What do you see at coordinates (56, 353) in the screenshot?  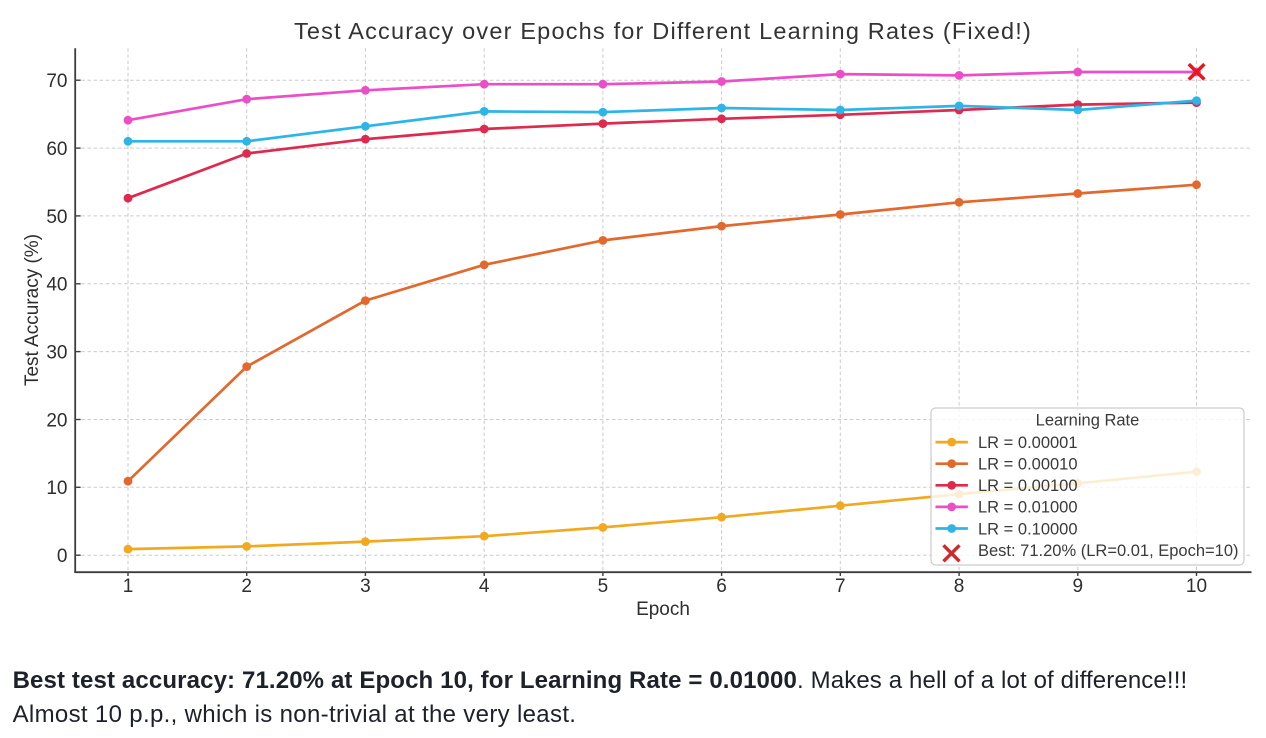 I see `svg-text: 30` at bounding box center [56, 353].